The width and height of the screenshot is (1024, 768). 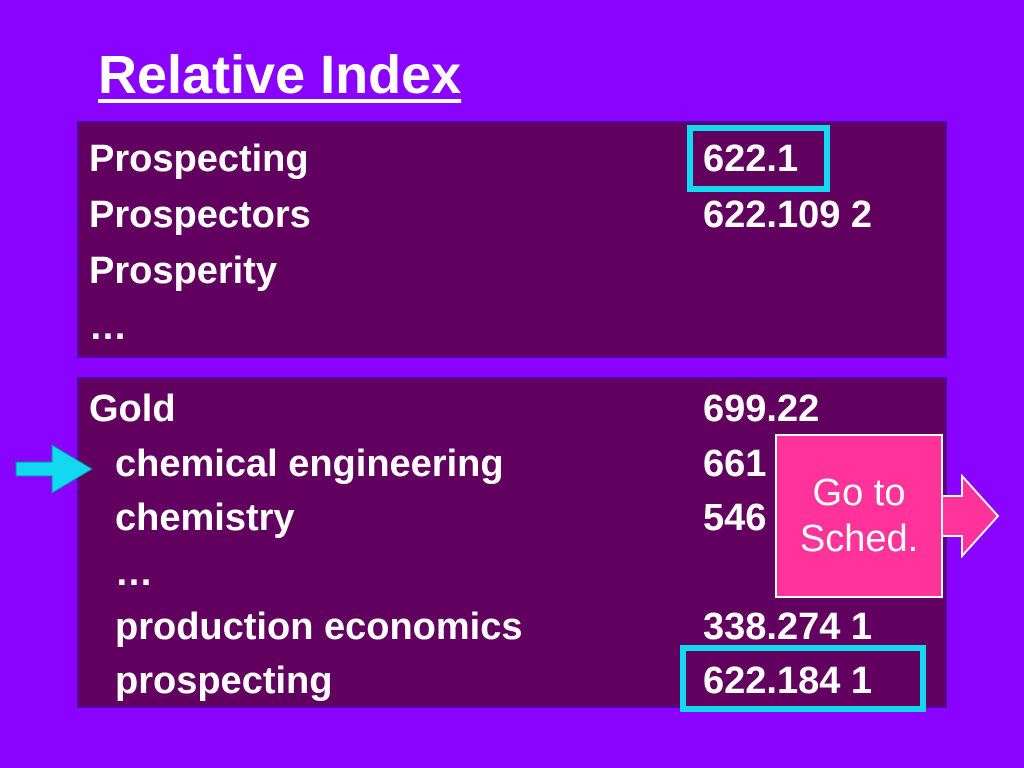 What do you see at coordinates (859, 493) in the screenshot?
I see `go-to-line: Go to` at bounding box center [859, 493].